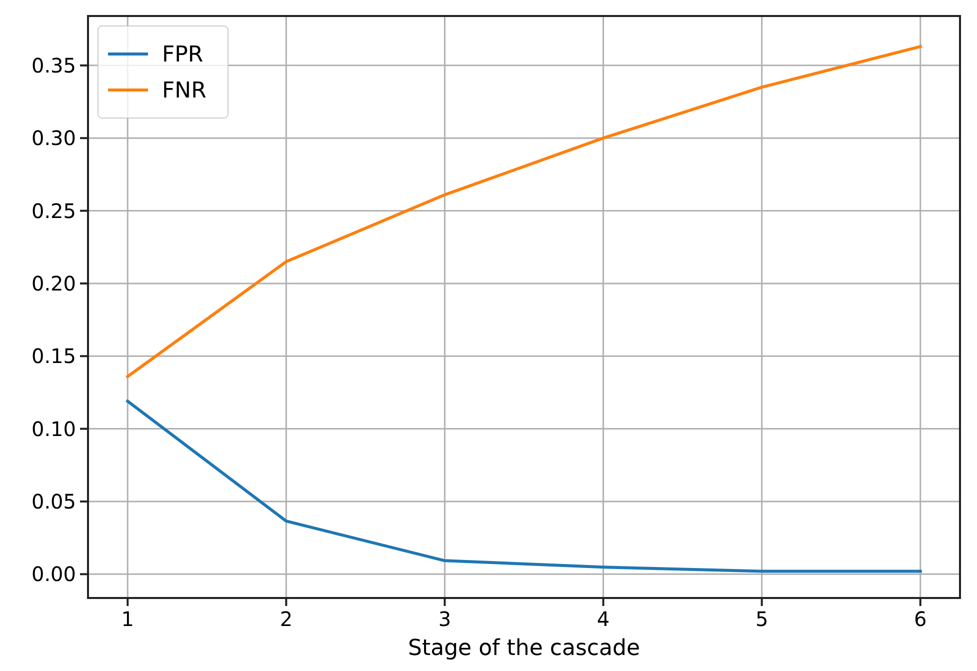 This screenshot has height=671, width=977. Describe the element at coordinates (53, 428) in the screenshot. I see `y-tick-label: 0.10` at that location.